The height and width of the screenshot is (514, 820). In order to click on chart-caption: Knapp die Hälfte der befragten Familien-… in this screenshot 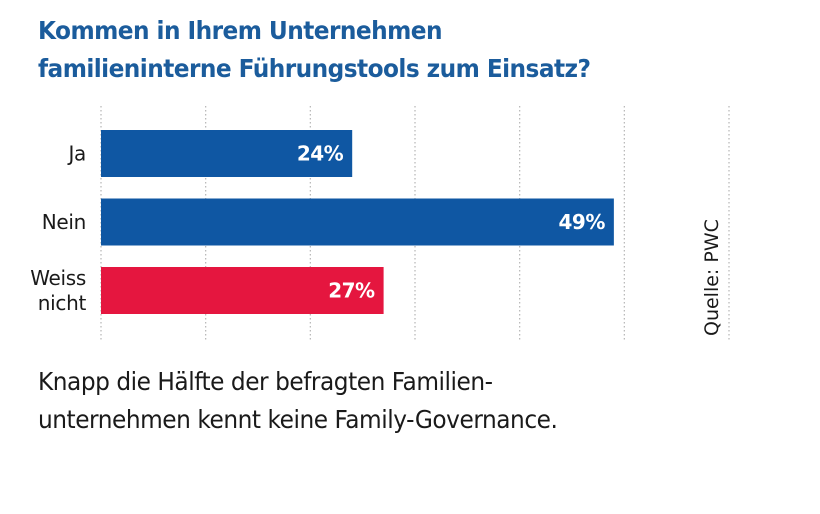, I will do `click(298, 401)`.